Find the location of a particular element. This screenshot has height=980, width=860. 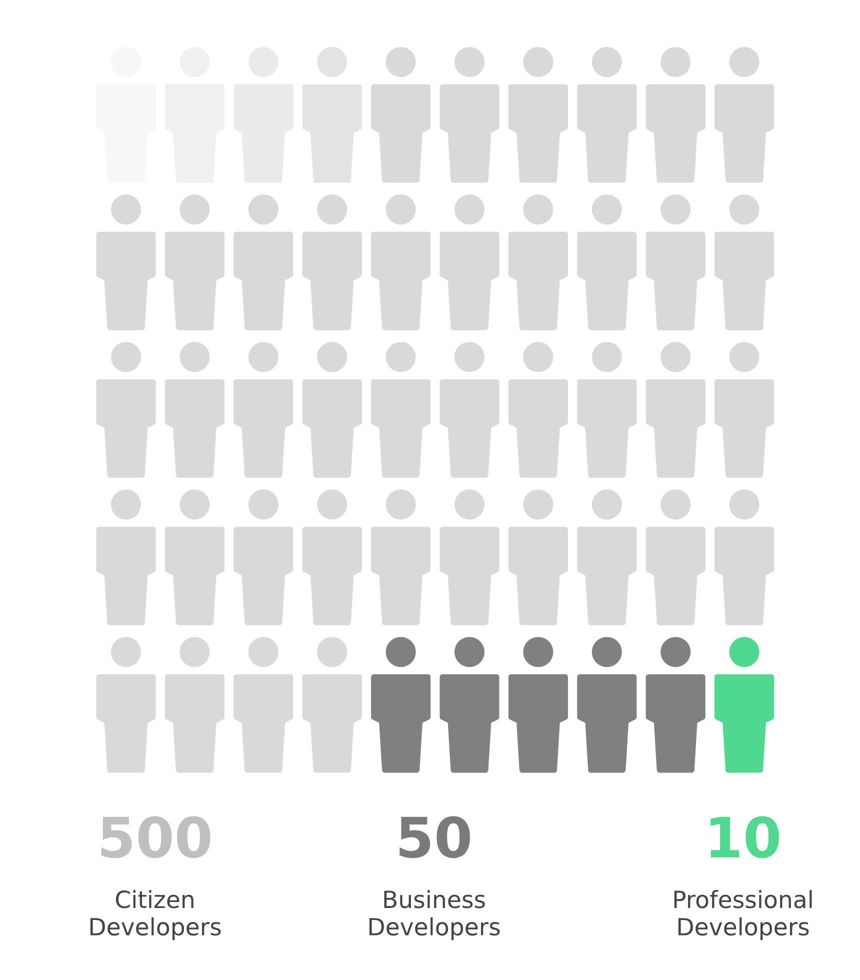

category-label: Citizen Developers is located at coordinates (155, 915).